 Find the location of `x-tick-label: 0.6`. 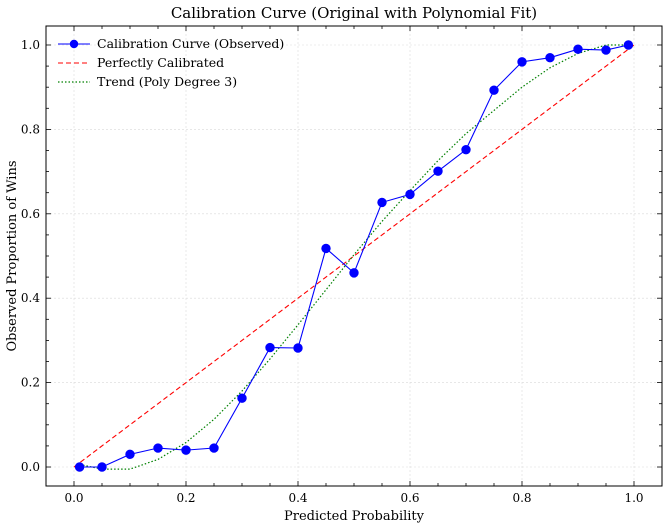

x-tick-label: 0.6 is located at coordinates (409, 498).